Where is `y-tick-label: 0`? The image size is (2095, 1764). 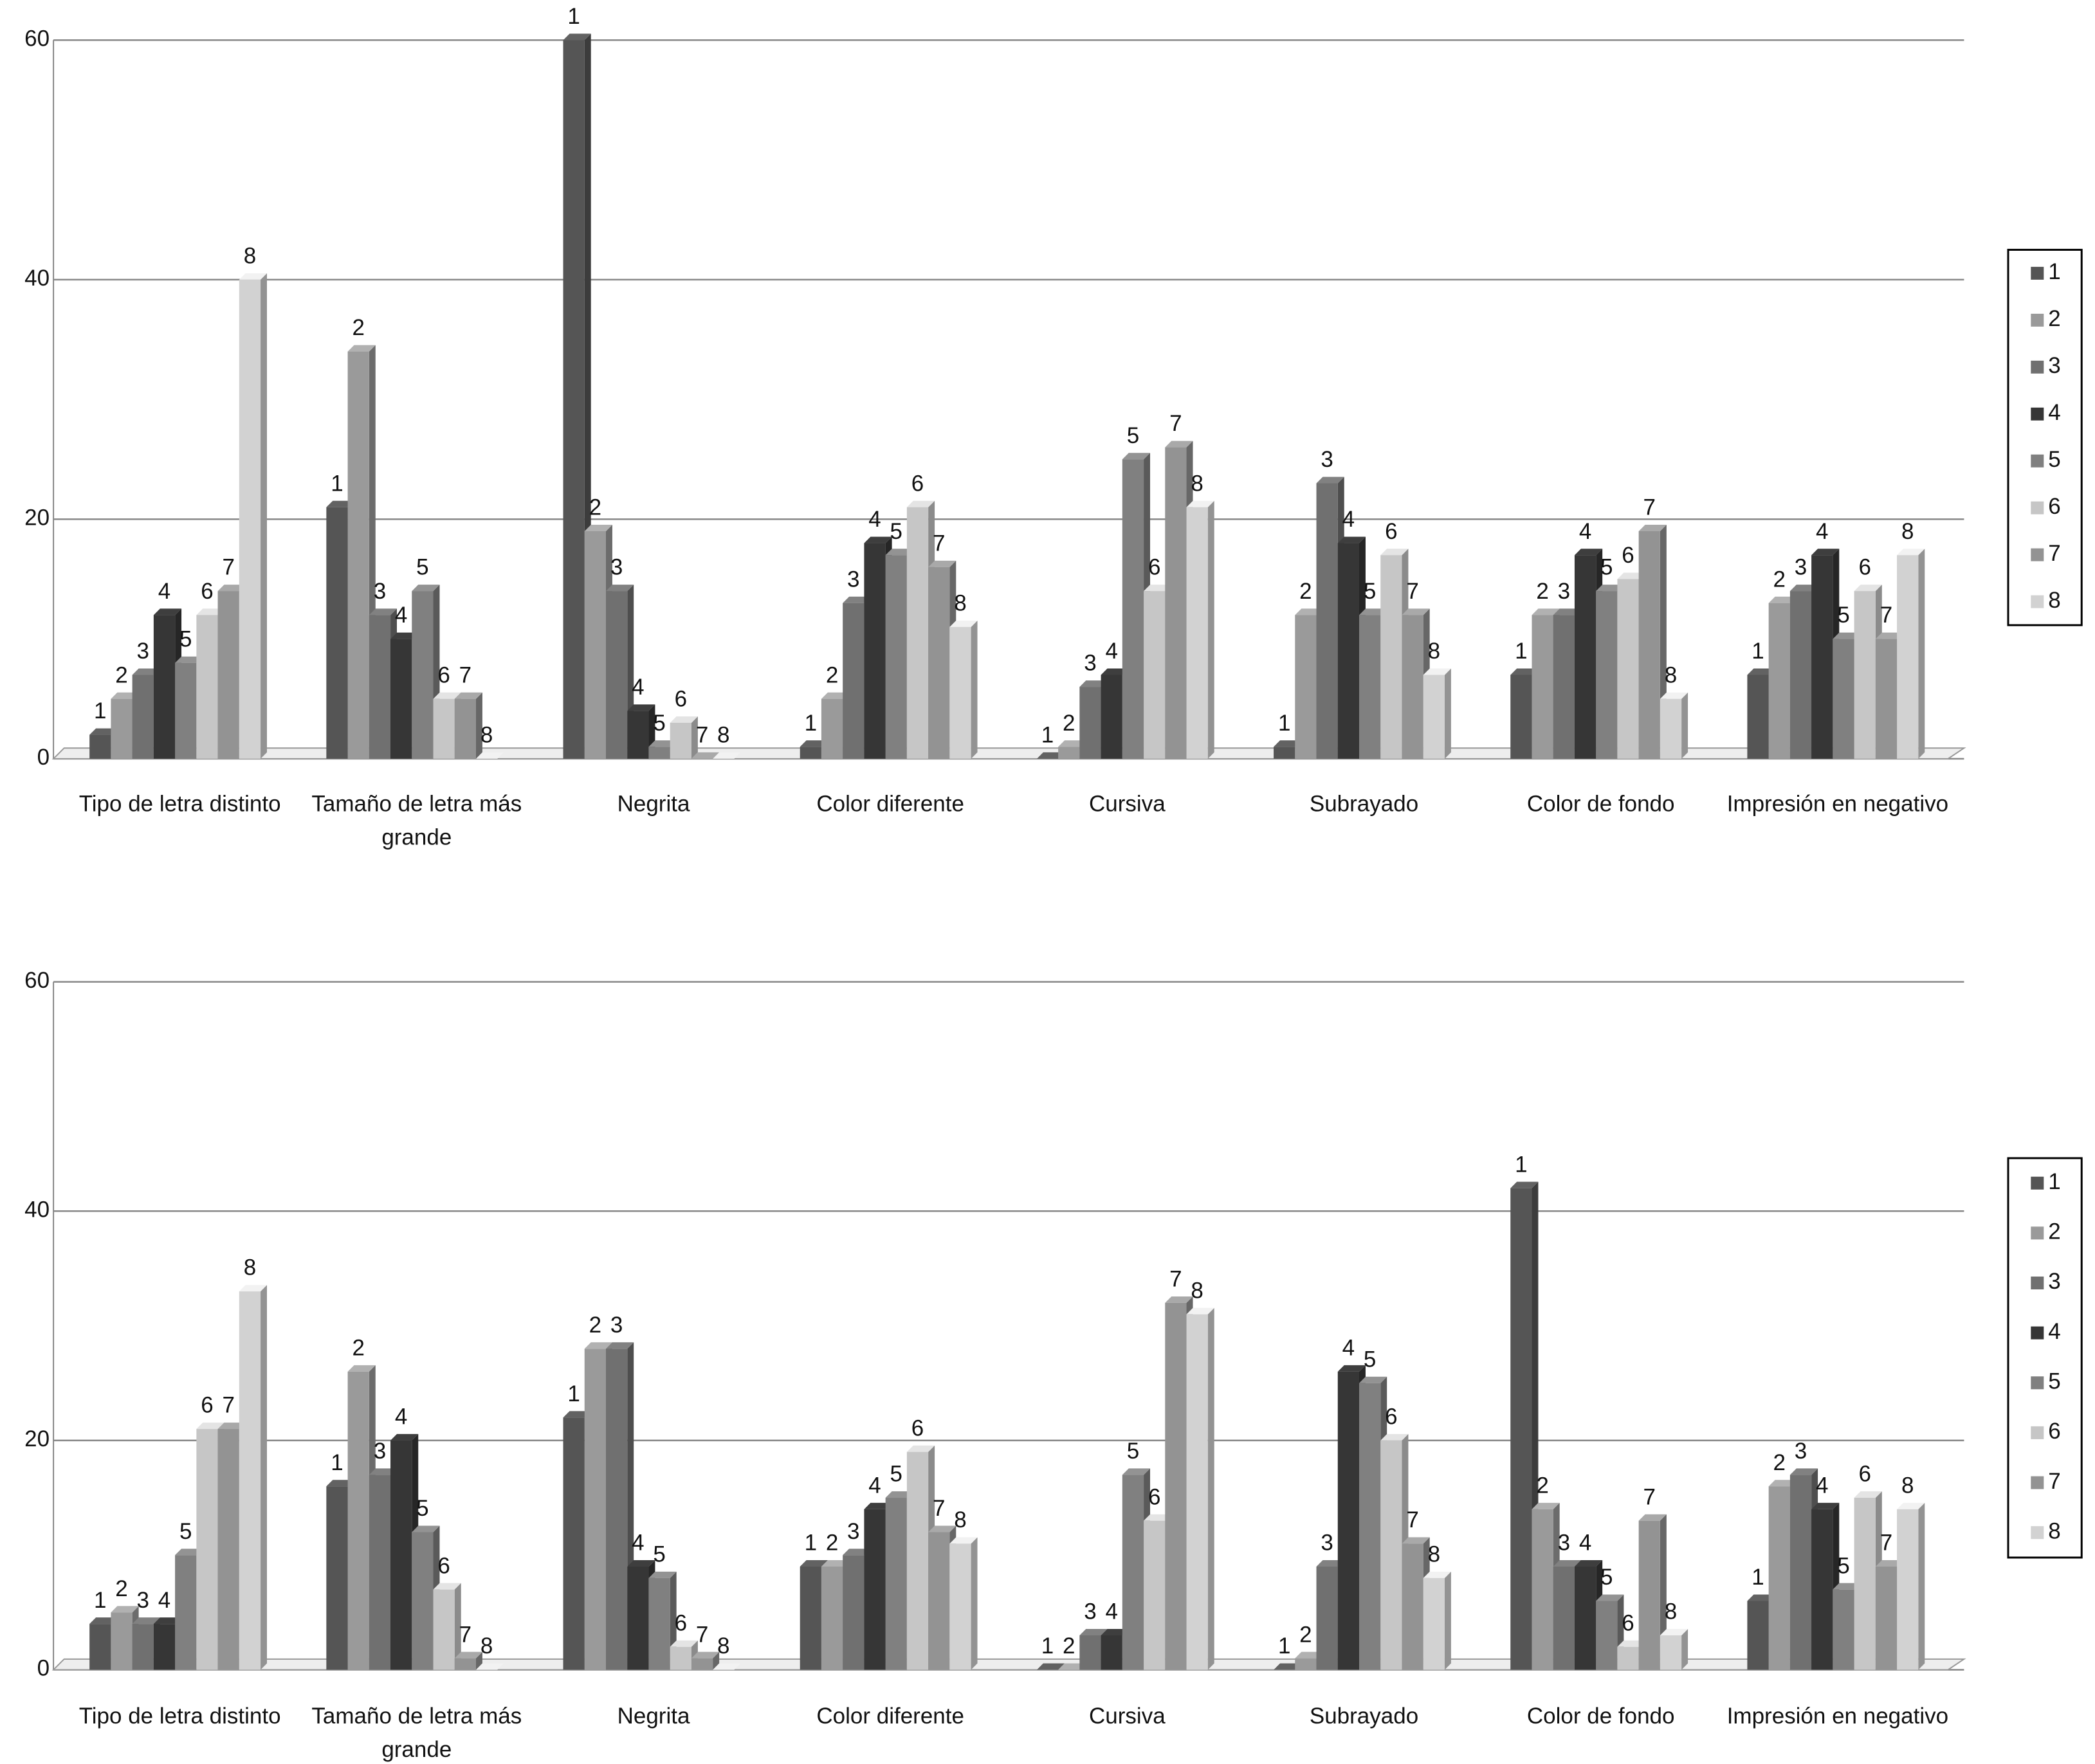
y-tick-label: 0 is located at coordinates (43, 757).